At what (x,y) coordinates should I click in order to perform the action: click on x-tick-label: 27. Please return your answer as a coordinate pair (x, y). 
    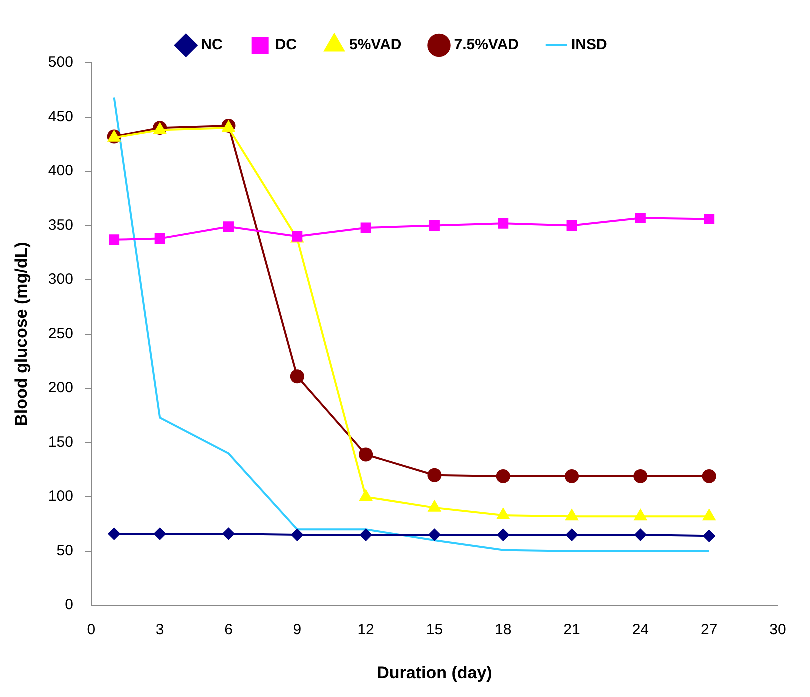
    Looking at the image, I should click on (709, 630).